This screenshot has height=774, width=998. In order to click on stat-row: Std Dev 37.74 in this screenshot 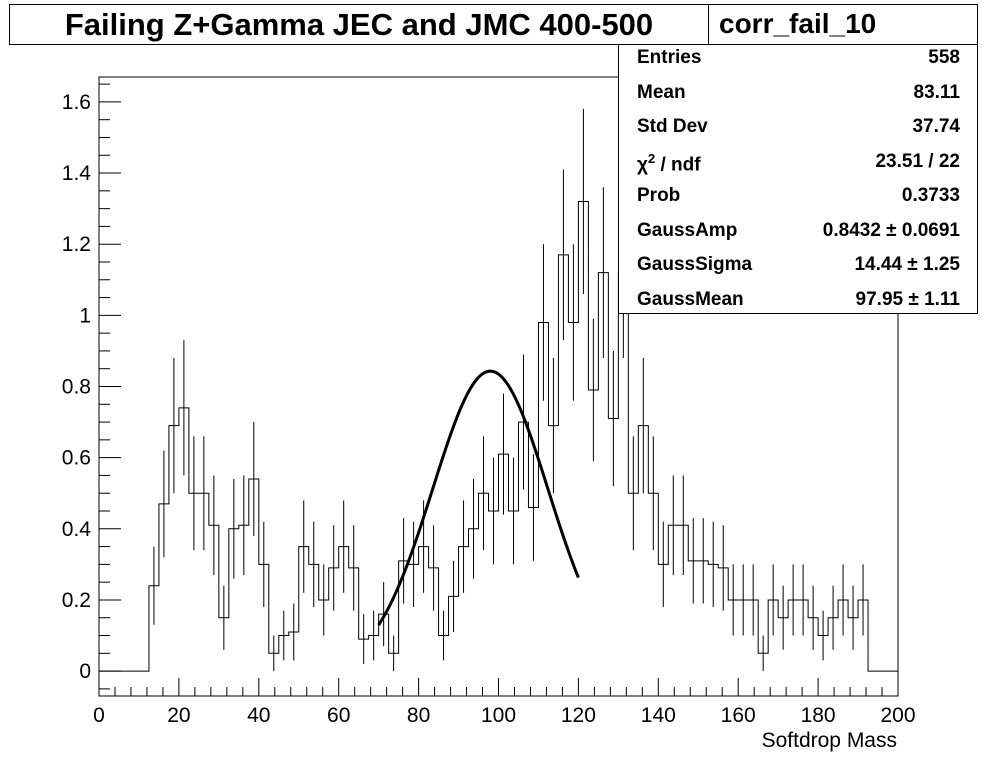, I will do `click(798, 133)`.